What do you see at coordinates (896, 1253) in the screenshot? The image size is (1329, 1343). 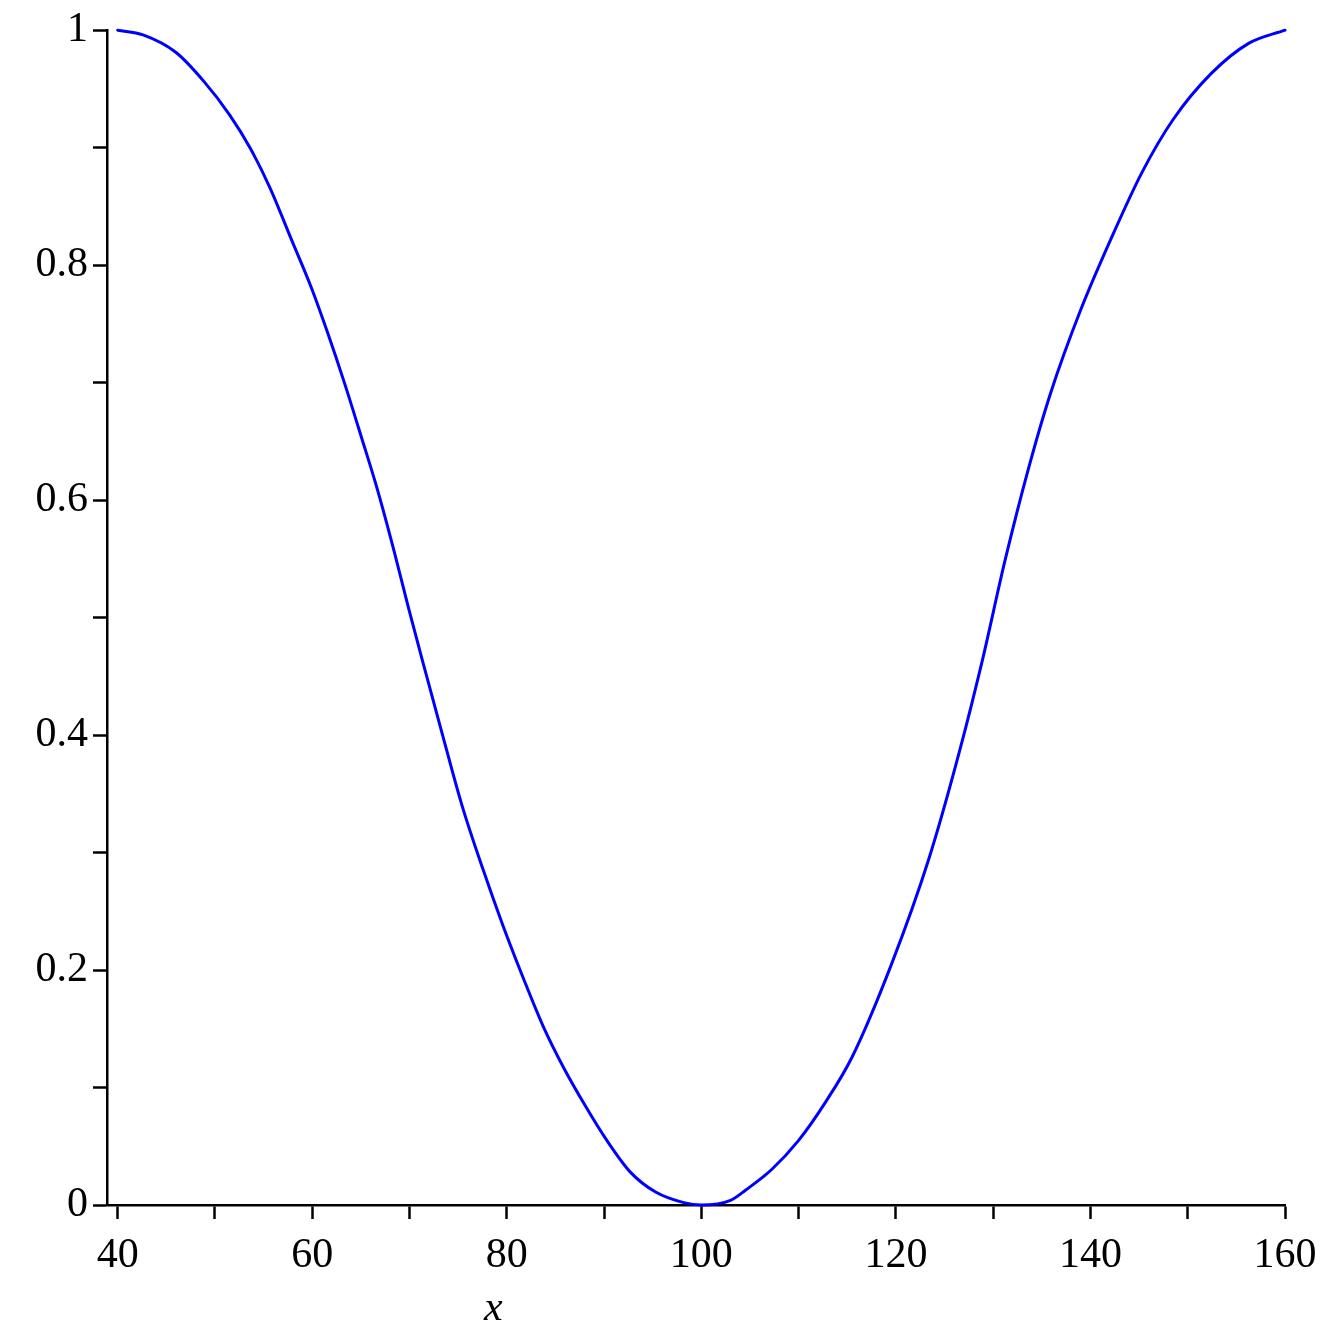 I see `x-tick-label: 120` at bounding box center [896, 1253].